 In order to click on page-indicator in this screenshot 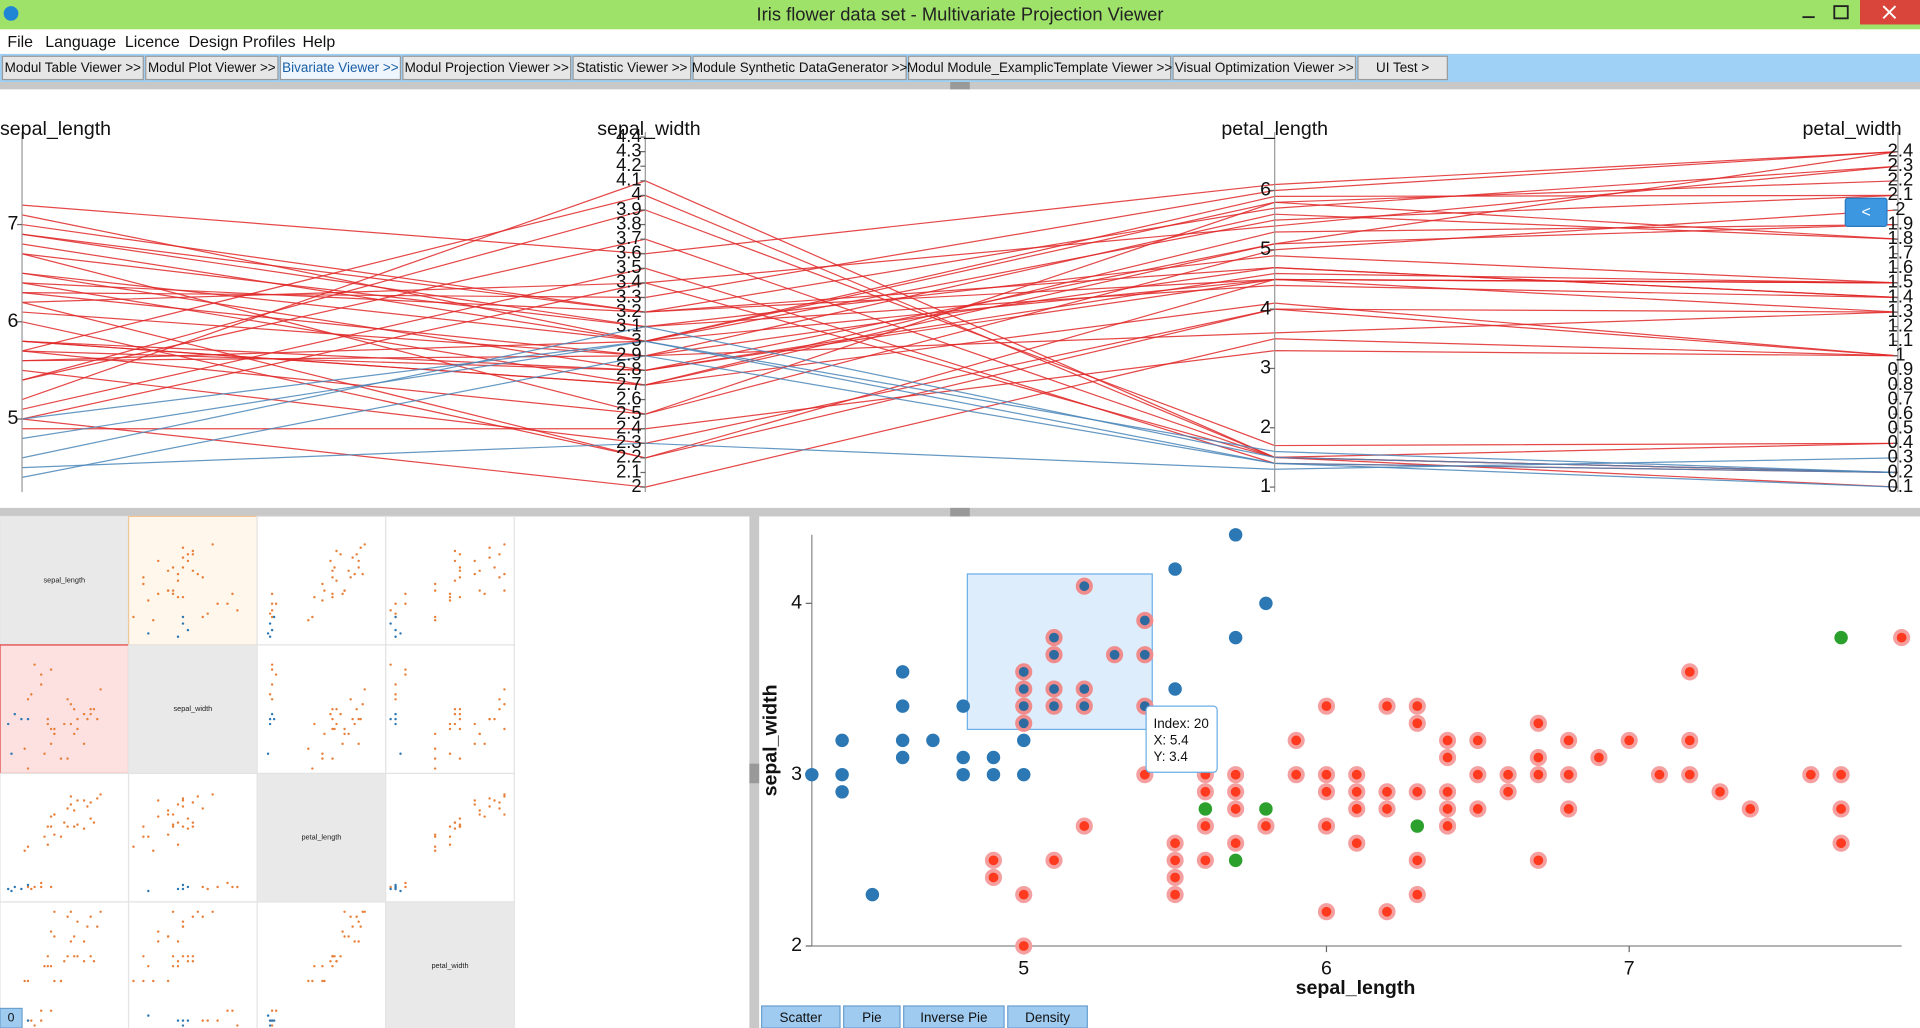, I will do `click(11, 1017)`.